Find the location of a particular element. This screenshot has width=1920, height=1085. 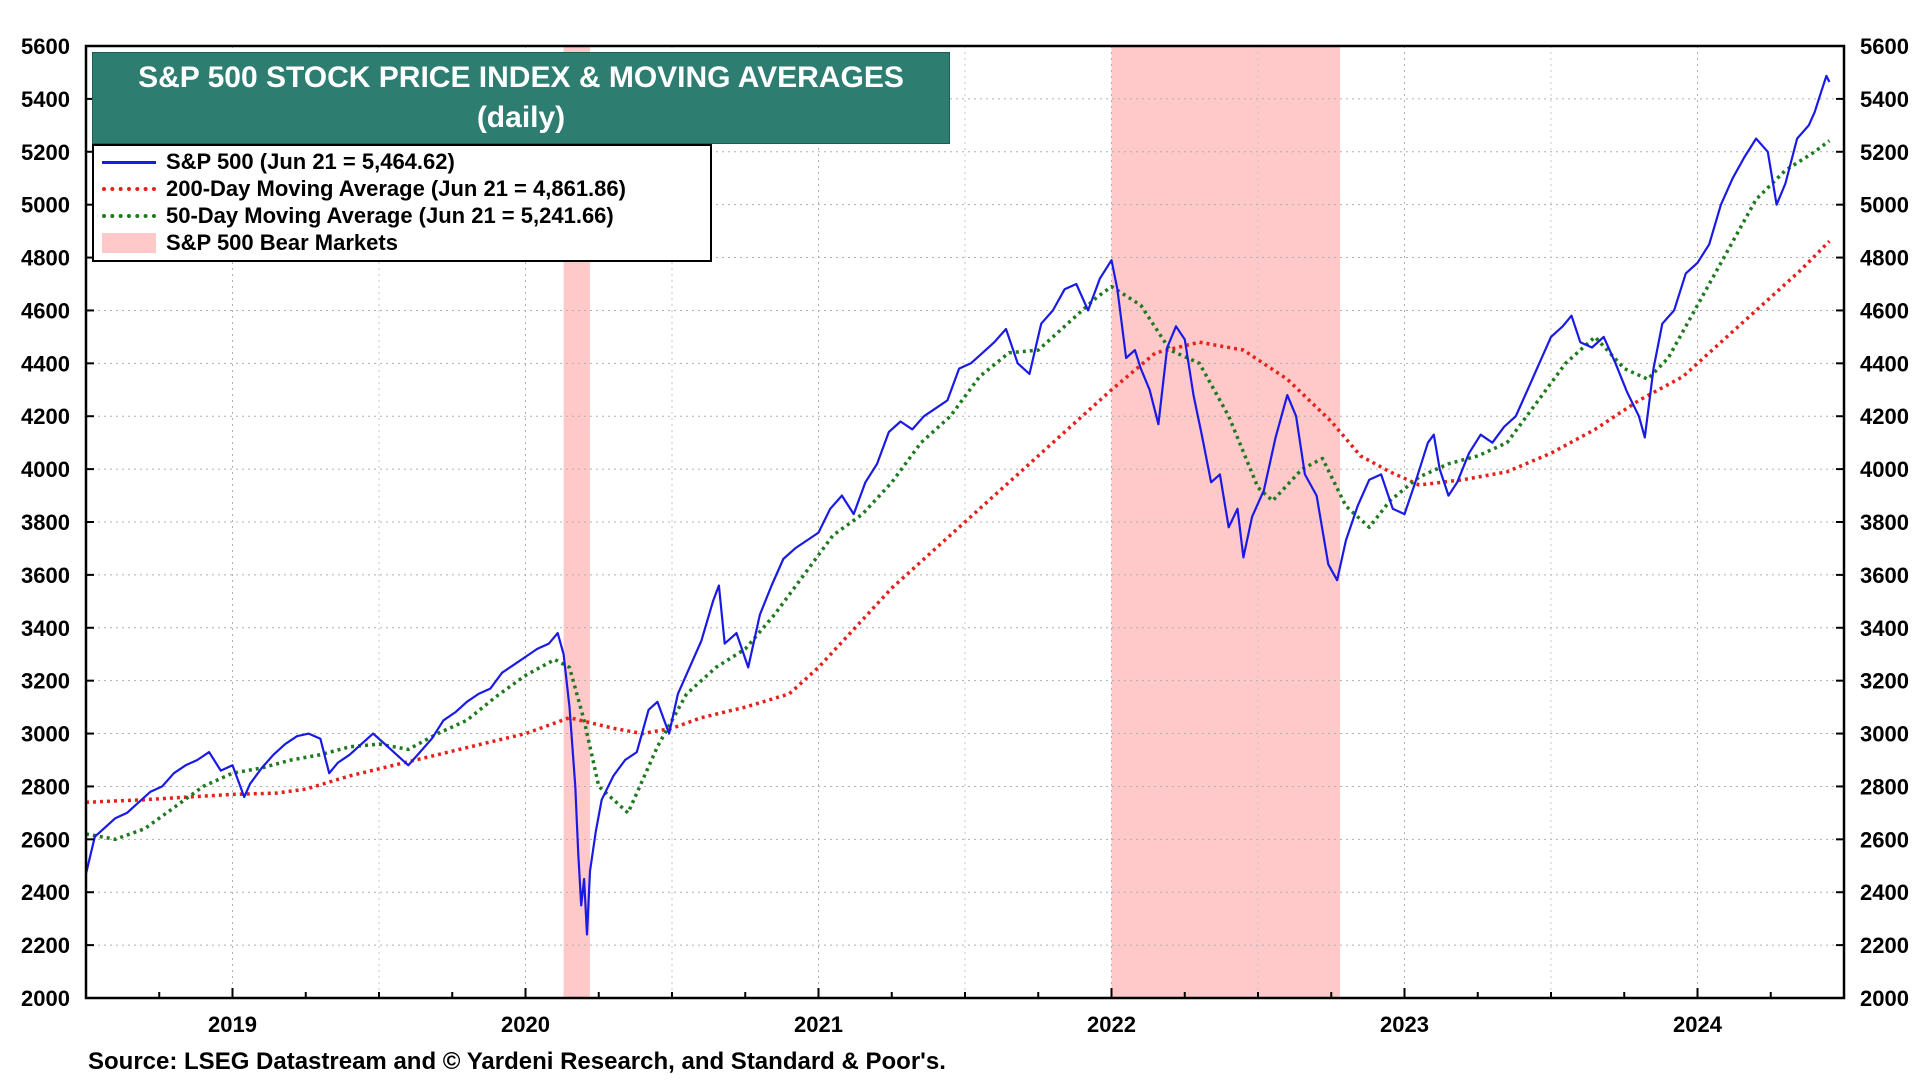

legend-item-sp500: S&P 500 (Jun 21 = 5,464.62) is located at coordinates (278, 162).